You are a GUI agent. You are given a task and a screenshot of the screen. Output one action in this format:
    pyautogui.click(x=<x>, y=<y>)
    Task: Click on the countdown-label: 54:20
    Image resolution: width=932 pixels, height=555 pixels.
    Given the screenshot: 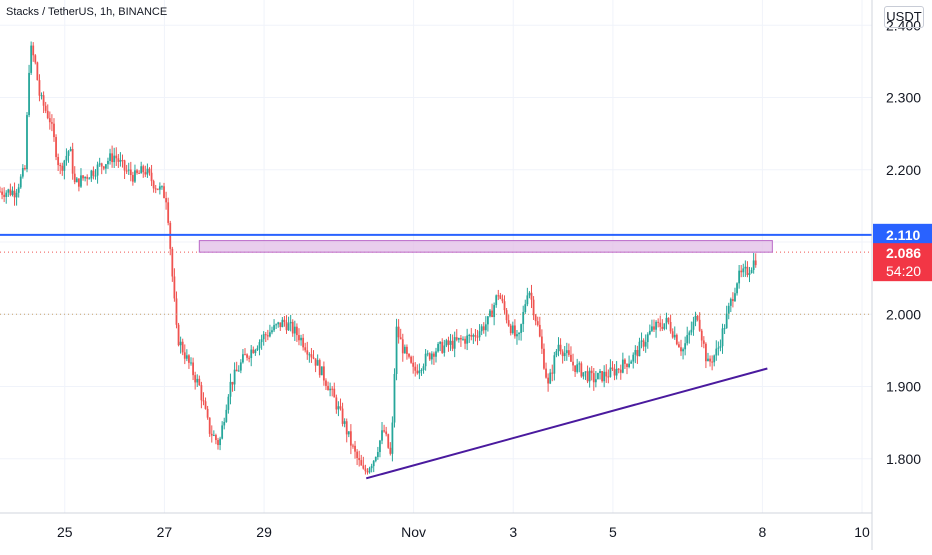 What is the action you would take?
    pyautogui.click(x=903, y=271)
    